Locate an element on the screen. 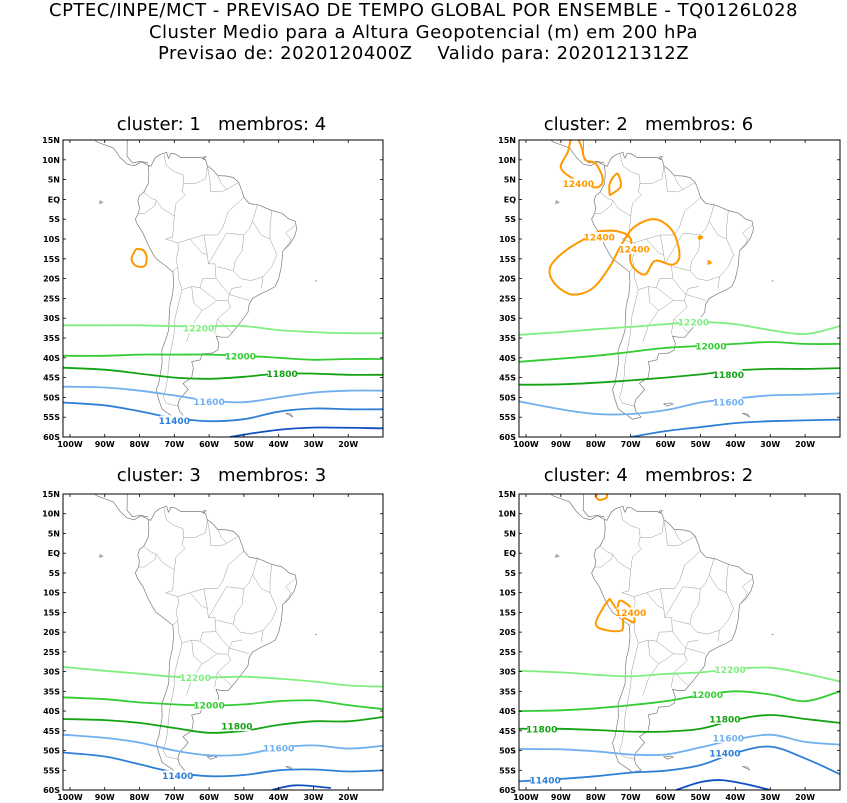  contour-label: 11400 is located at coordinates (177, 777).